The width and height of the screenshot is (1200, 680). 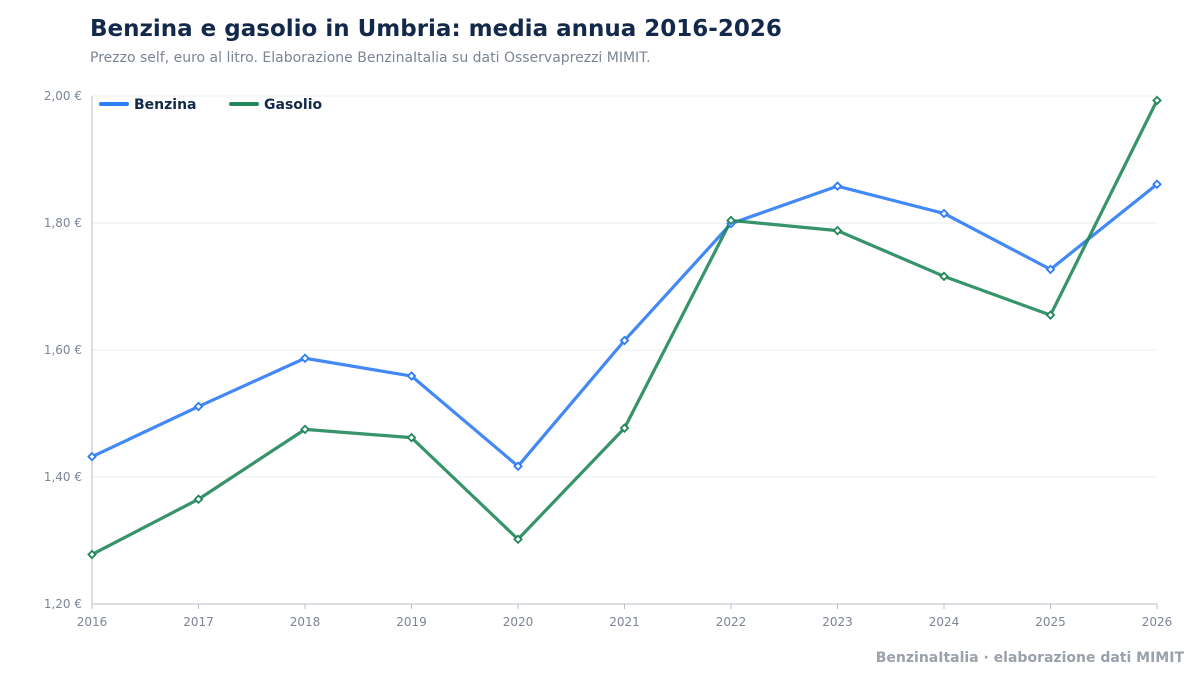 What do you see at coordinates (63, 96) in the screenshot?
I see `y-tick-label: 2,00 €` at bounding box center [63, 96].